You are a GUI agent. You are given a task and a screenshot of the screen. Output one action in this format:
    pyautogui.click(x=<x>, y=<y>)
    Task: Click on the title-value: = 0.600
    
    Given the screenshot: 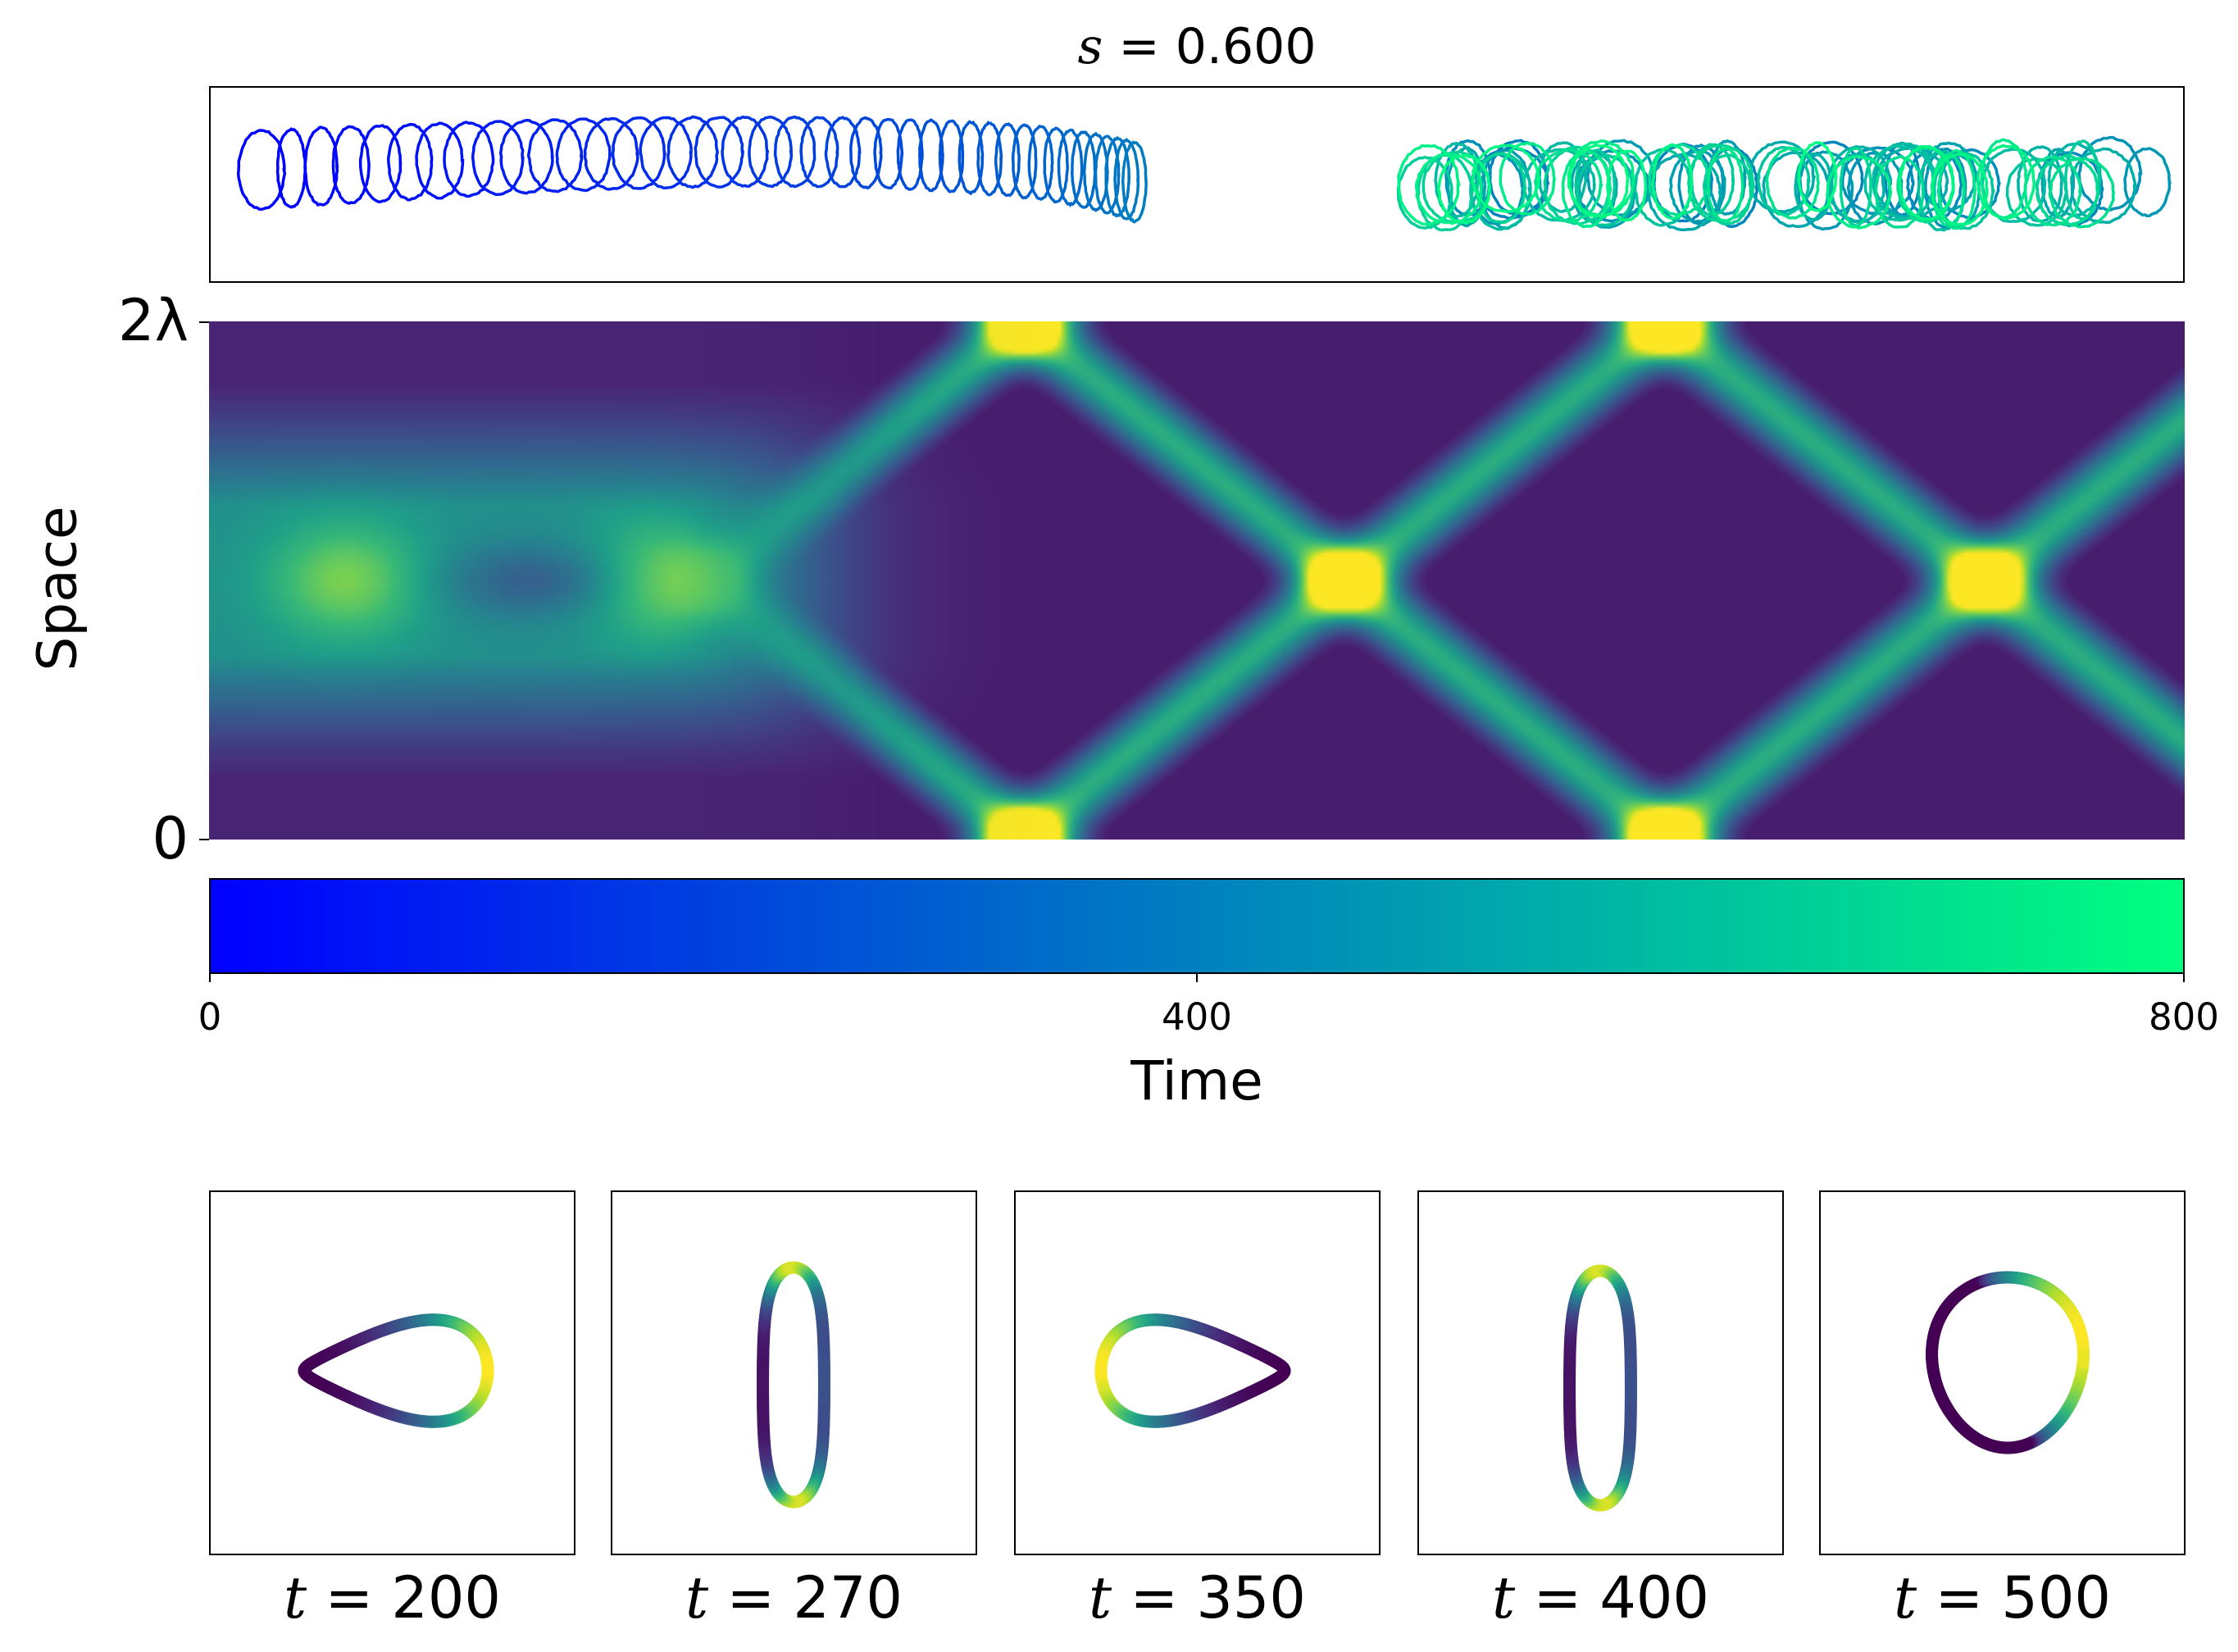 What is the action you would take?
    pyautogui.click(x=1217, y=46)
    